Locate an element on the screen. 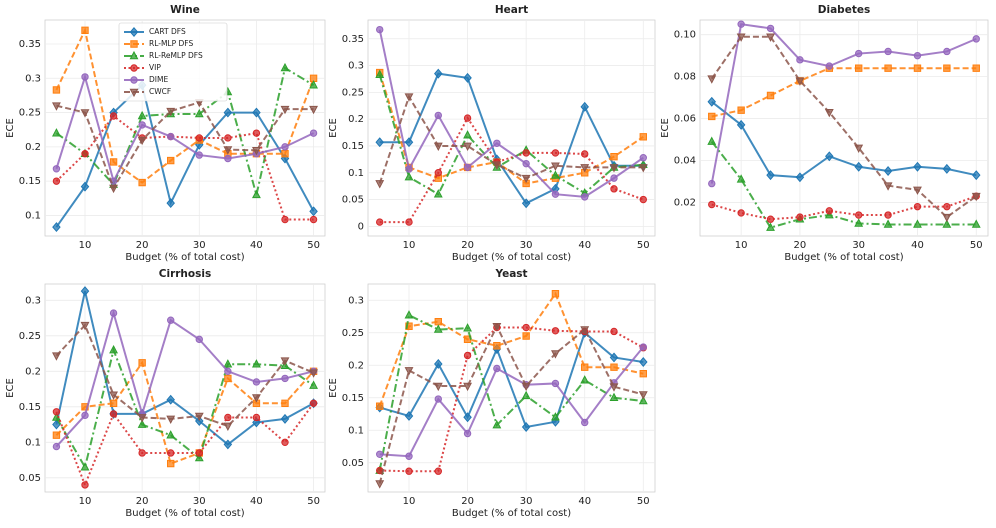  y-tick-label: 0.3 is located at coordinates (356, 300).